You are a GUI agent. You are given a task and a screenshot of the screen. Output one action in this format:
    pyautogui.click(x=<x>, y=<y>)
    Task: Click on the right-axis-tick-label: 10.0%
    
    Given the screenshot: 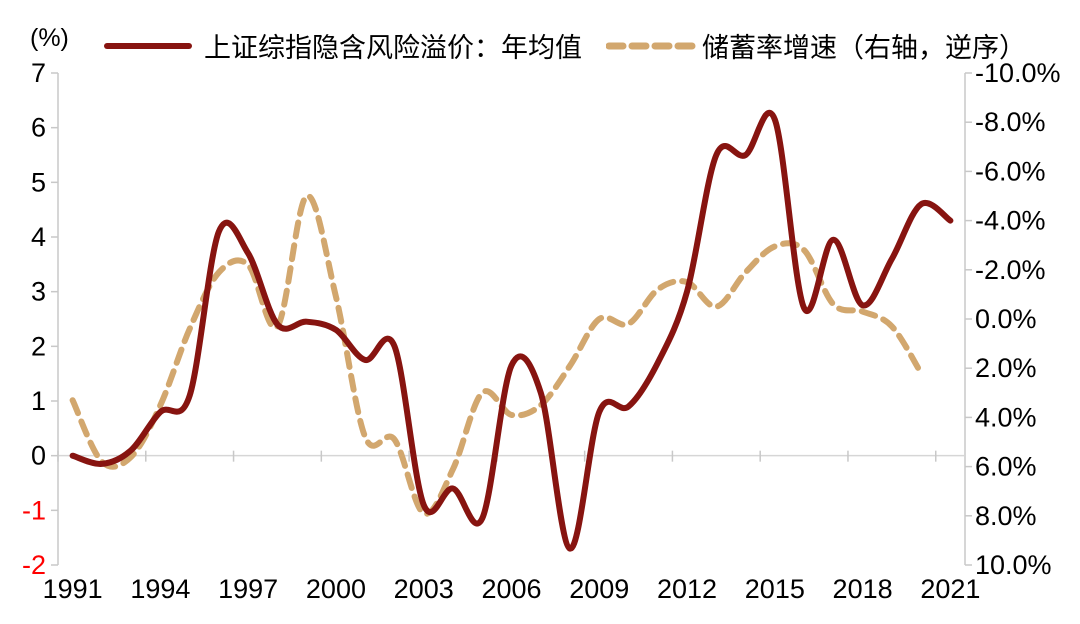 What is the action you would take?
    pyautogui.click(x=1013, y=565)
    